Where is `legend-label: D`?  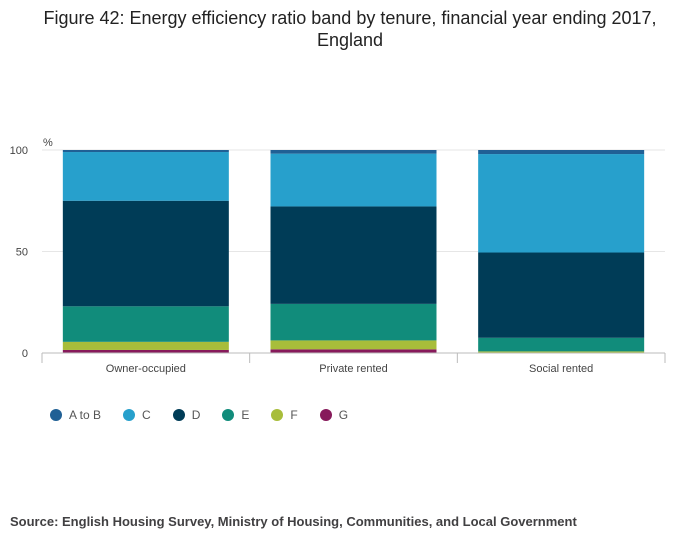 legend-label: D is located at coordinates (196, 415).